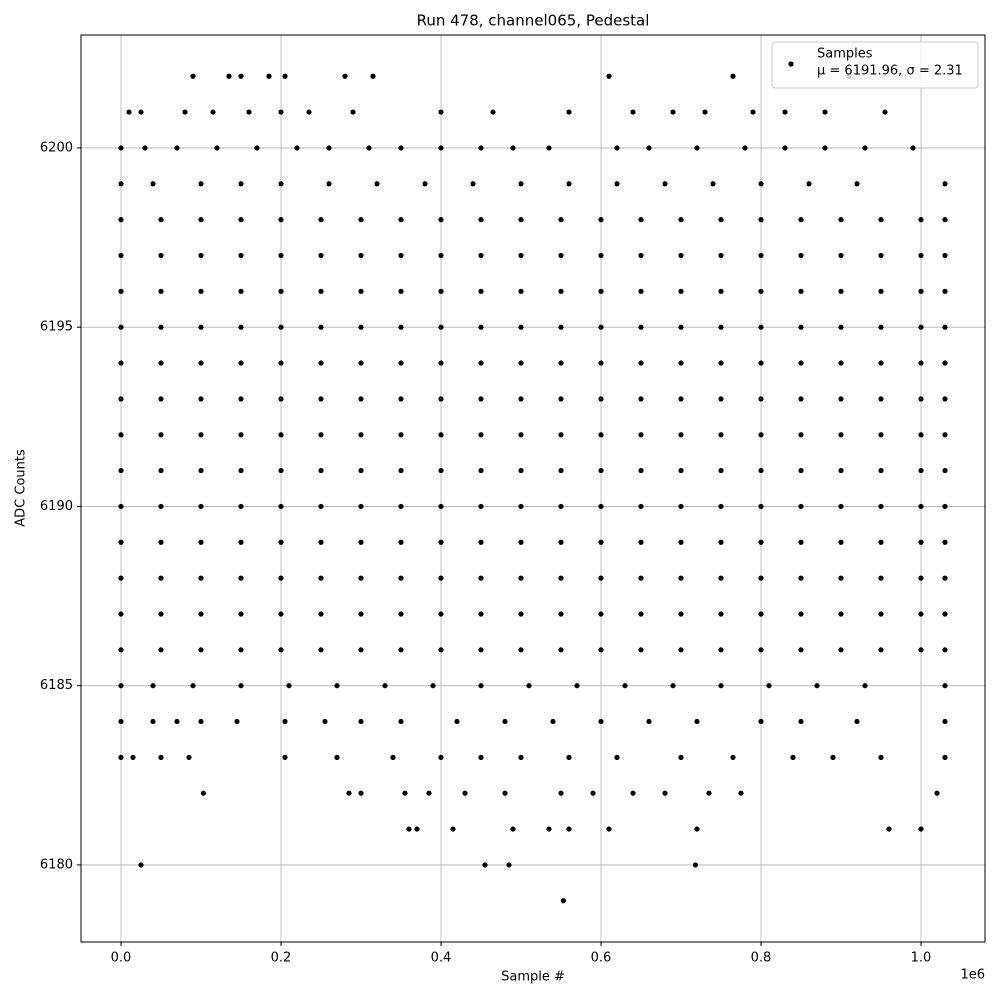 This screenshot has height=1004, width=1000. What do you see at coordinates (533, 21) in the screenshot?
I see `chart-title: Run 478, channel065, Pedestal` at bounding box center [533, 21].